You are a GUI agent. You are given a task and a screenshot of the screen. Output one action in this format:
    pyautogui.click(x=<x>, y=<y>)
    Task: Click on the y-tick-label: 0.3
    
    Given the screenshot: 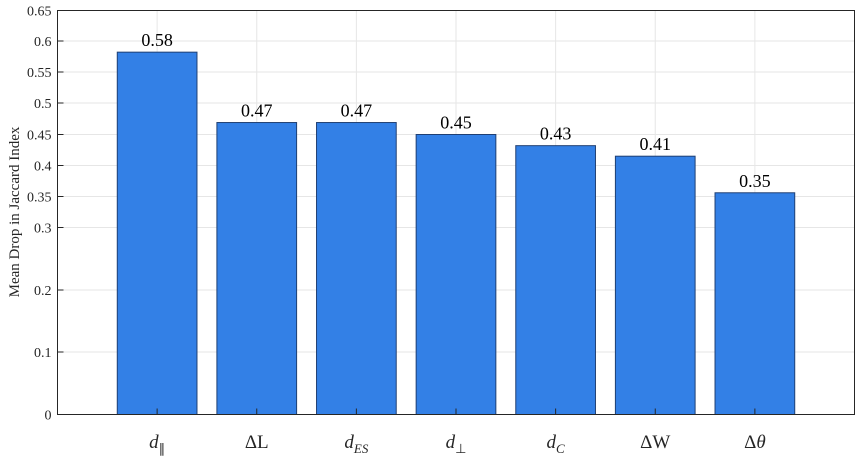 What is the action you would take?
    pyautogui.click(x=43, y=229)
    